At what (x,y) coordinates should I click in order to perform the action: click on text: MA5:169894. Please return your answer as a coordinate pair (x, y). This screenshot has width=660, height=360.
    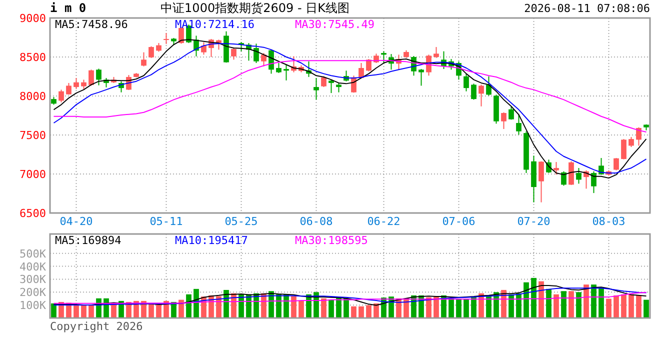
    Looking at the image, I should click on (88, 240).